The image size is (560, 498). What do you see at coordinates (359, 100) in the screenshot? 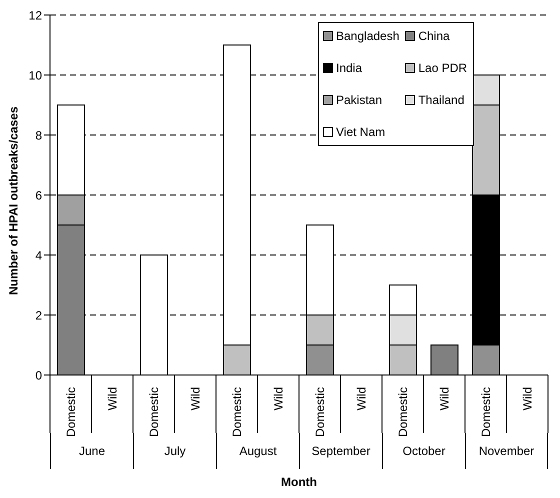
I see `legend-label: Pakistan` at bounding box center [359, 100].